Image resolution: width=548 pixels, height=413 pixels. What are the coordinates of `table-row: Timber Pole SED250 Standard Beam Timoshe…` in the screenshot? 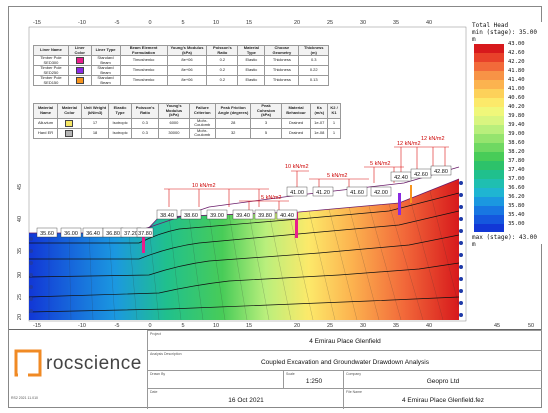 It's located at (181, 70).